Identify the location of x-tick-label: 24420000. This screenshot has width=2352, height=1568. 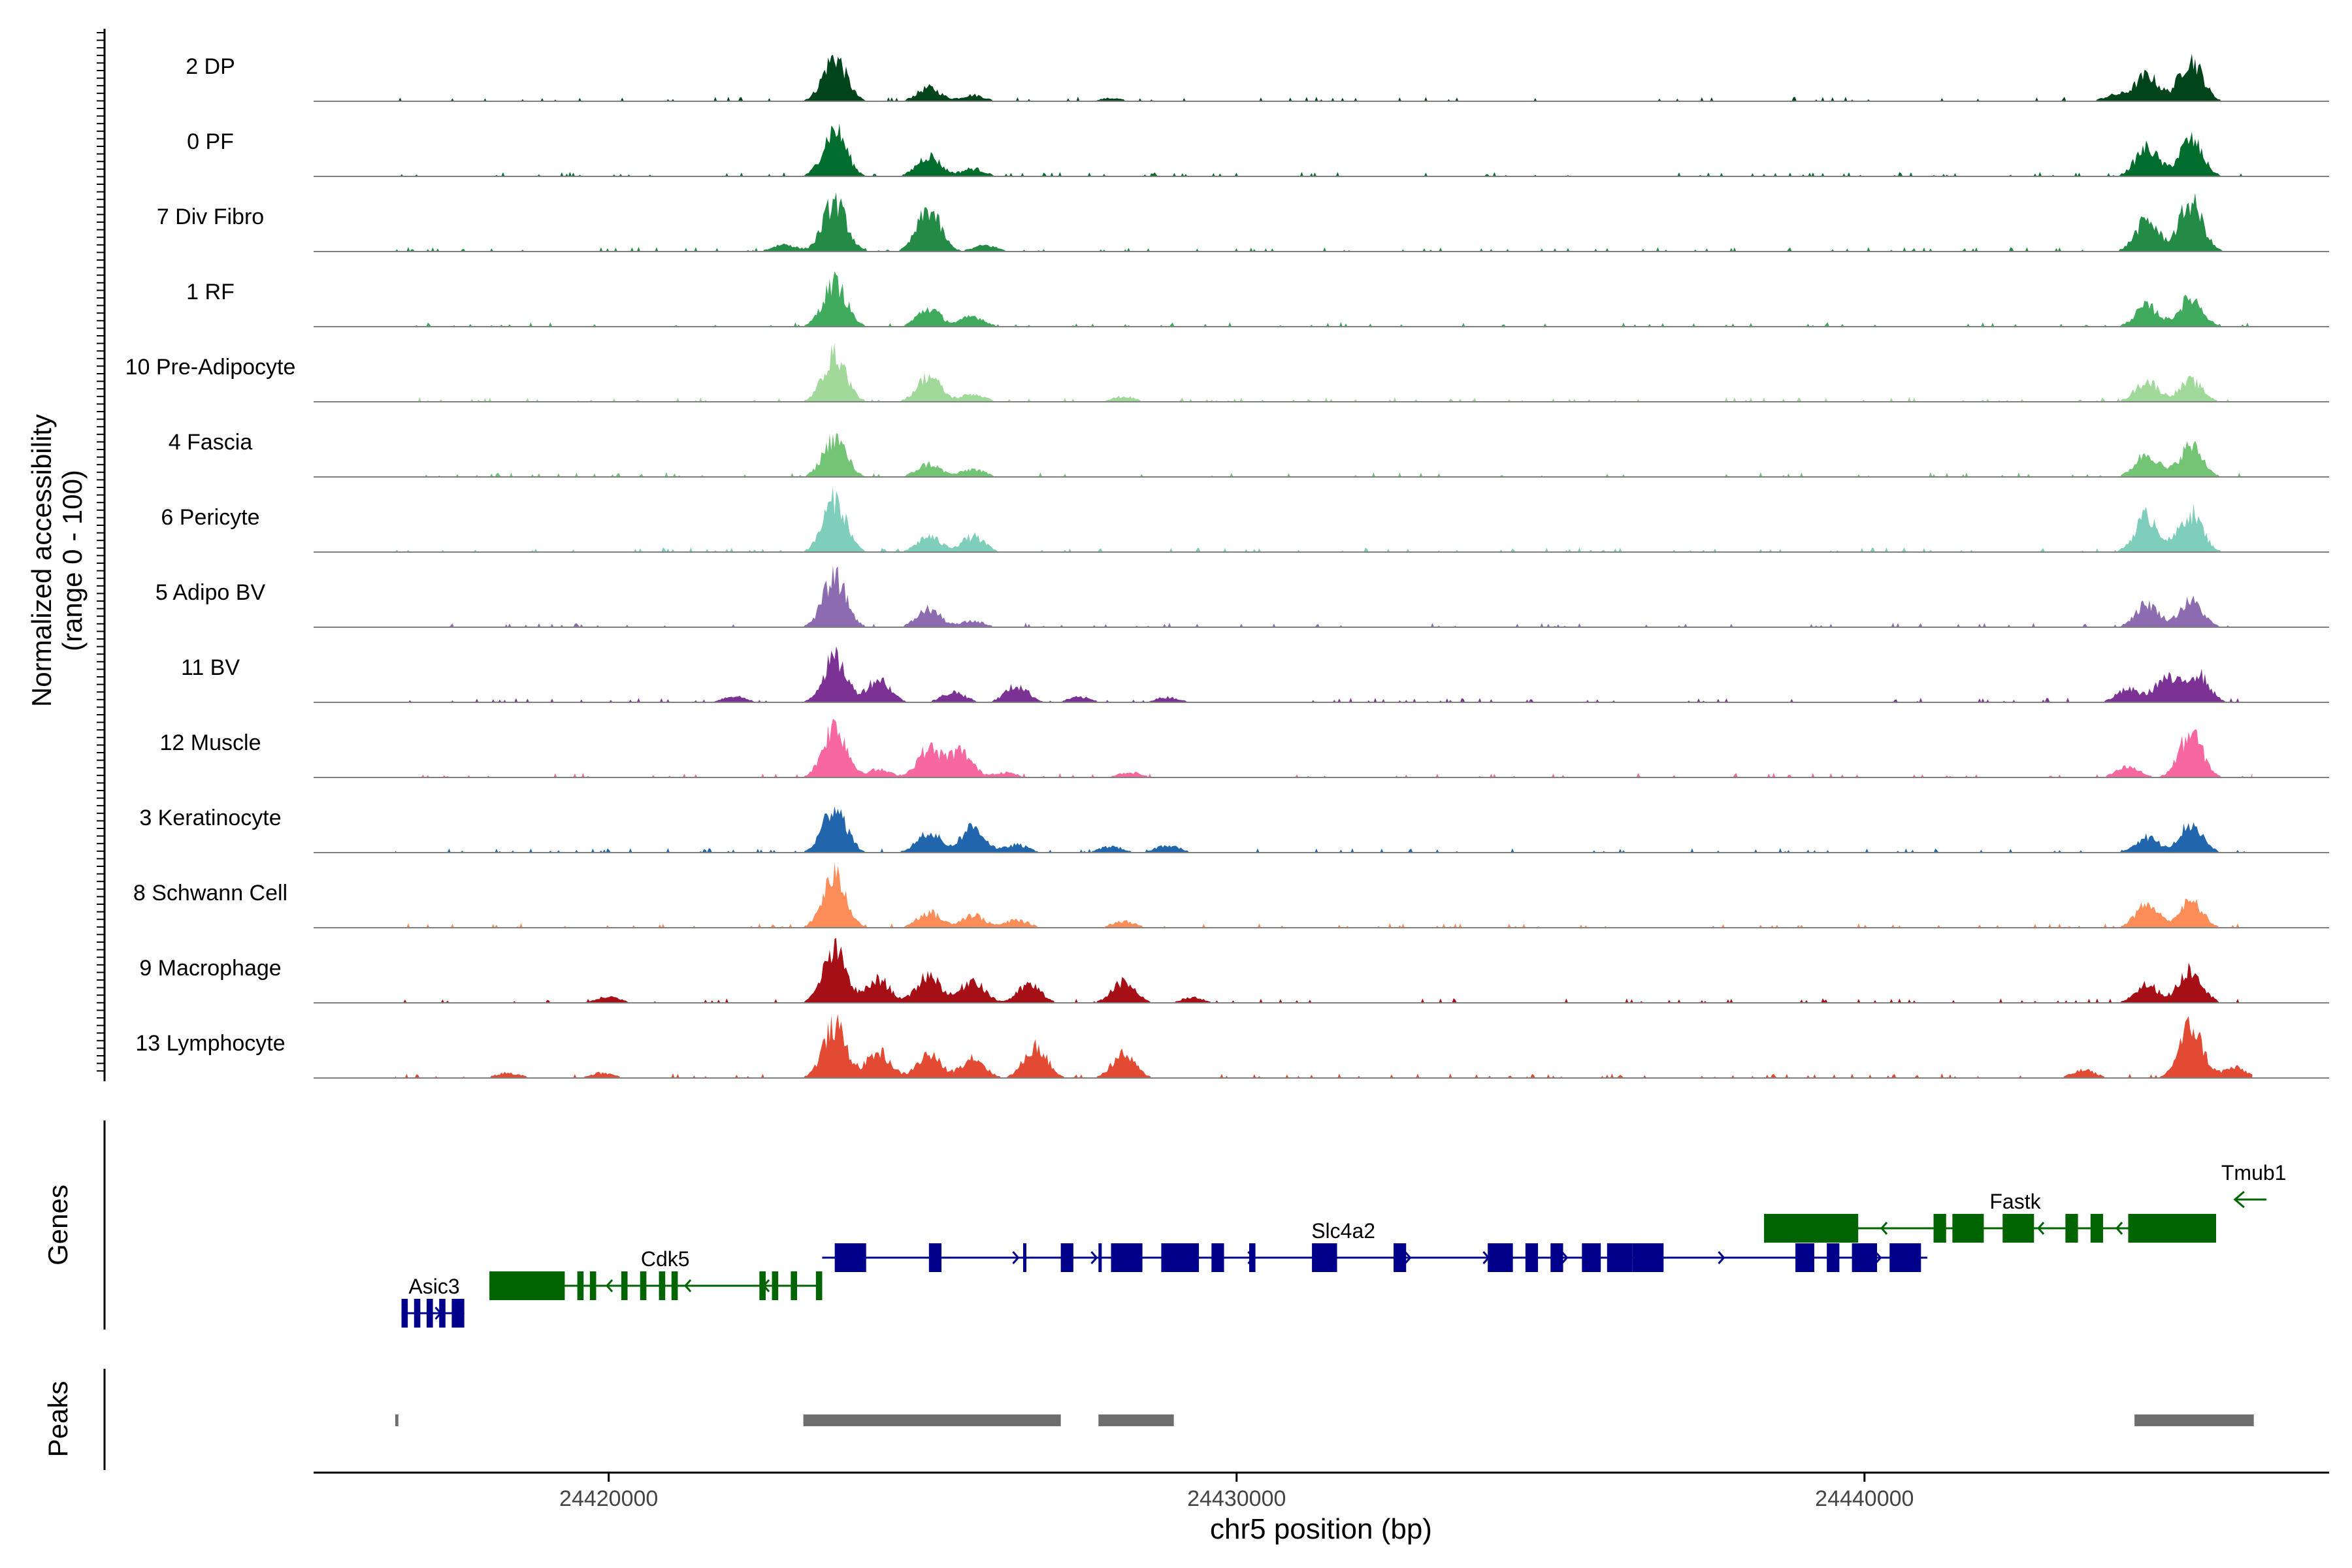
(608, 1498).